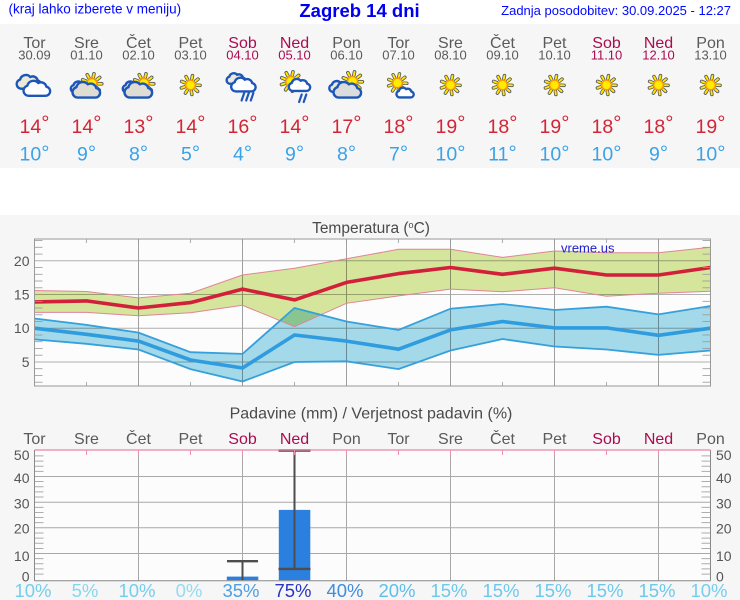  Describe the element at coordinates (396, 590) in the screenshot. I see `svg-text: 20%` at that location.